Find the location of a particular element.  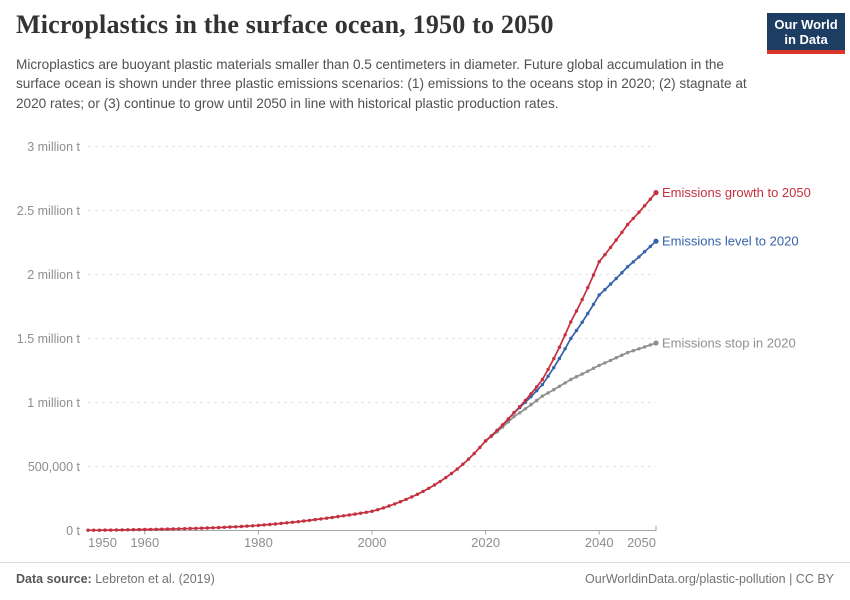

x-axis-labels: 1950 1960 1980 2000 2020 2040 2050 is located at coordinates (372, 542).